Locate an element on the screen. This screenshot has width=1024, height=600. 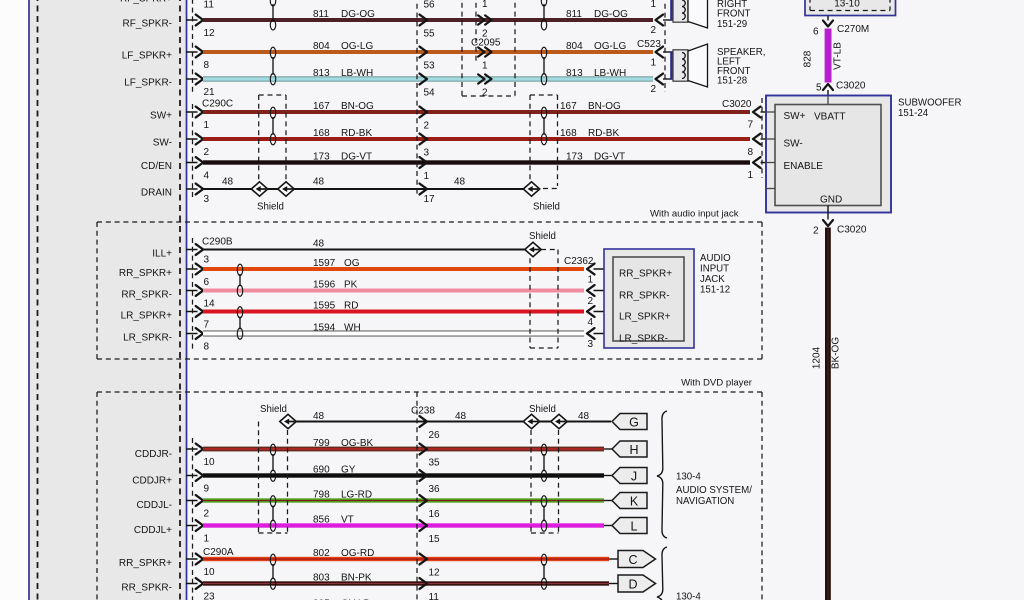
svg-text: 802 is located at coordinates (321, 553).